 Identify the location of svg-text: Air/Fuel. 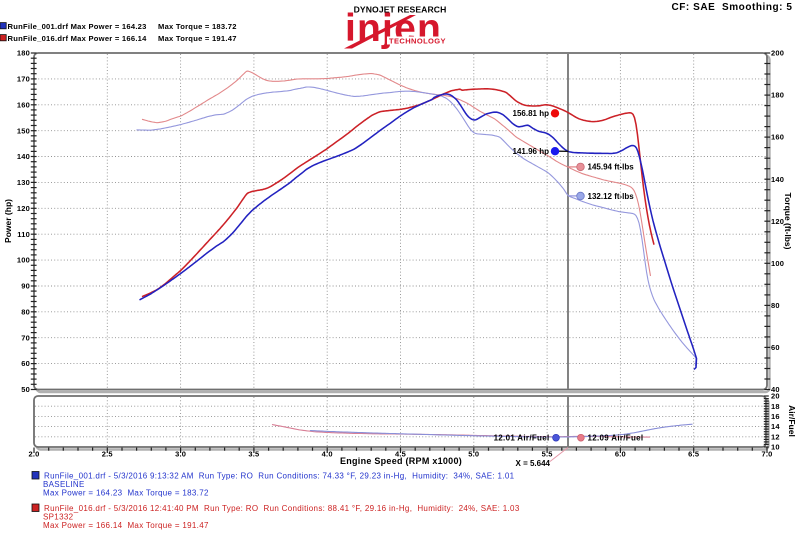
(792, 421).